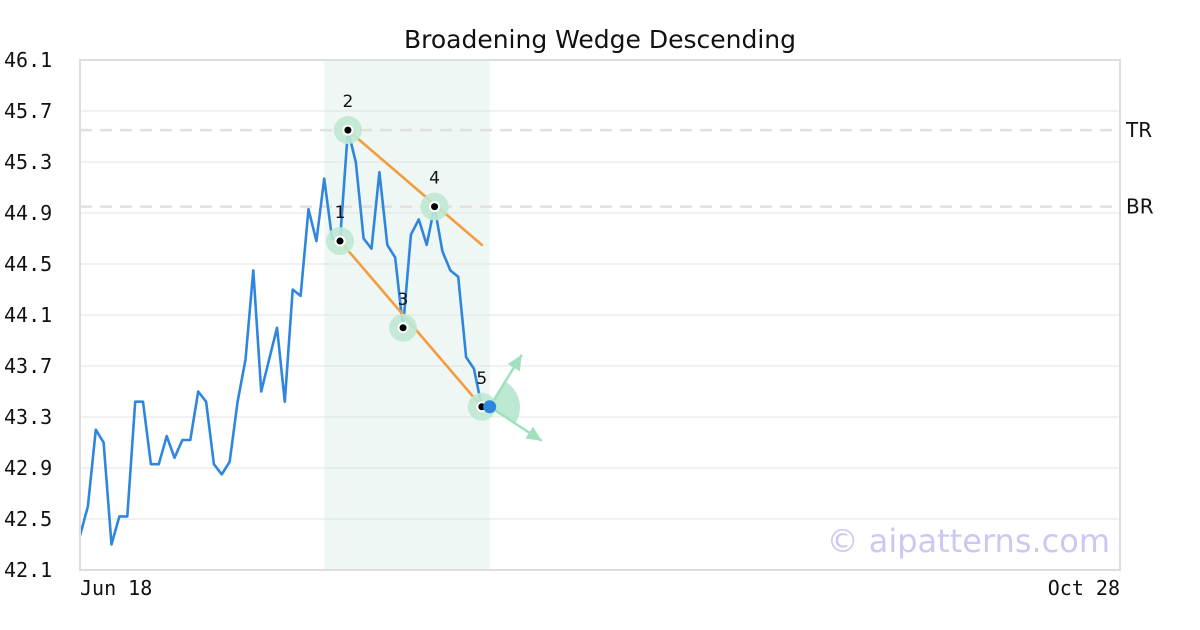  What do you see at coordinates (28, 111) in the screenshot?
I see `y-tick-label-9: 45.7` at bounding box center [28, 111].